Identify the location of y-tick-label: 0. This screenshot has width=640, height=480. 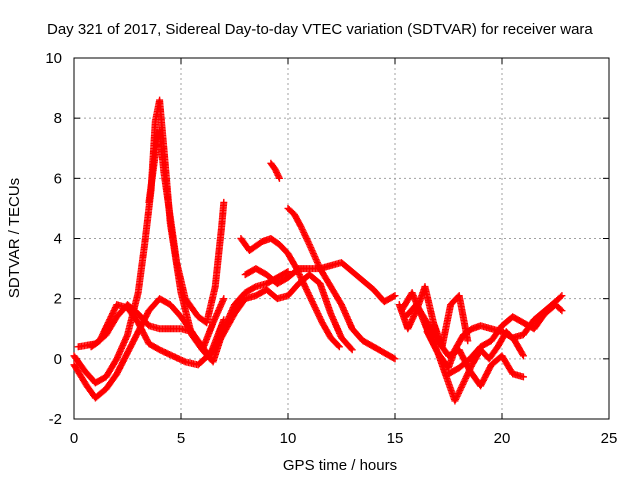
(58, 359).